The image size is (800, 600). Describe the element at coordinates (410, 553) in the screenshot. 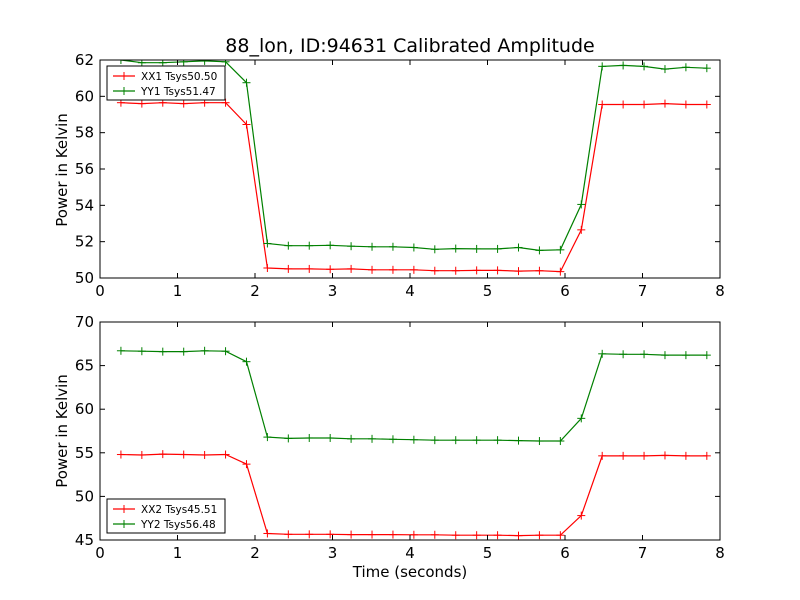

I see `x-tick-label: 4` at that location.